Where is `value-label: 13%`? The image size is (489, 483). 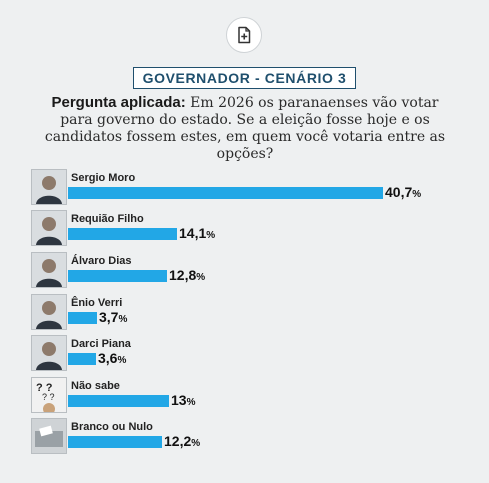
value-label: 13% is located at coordinates (183, 400).